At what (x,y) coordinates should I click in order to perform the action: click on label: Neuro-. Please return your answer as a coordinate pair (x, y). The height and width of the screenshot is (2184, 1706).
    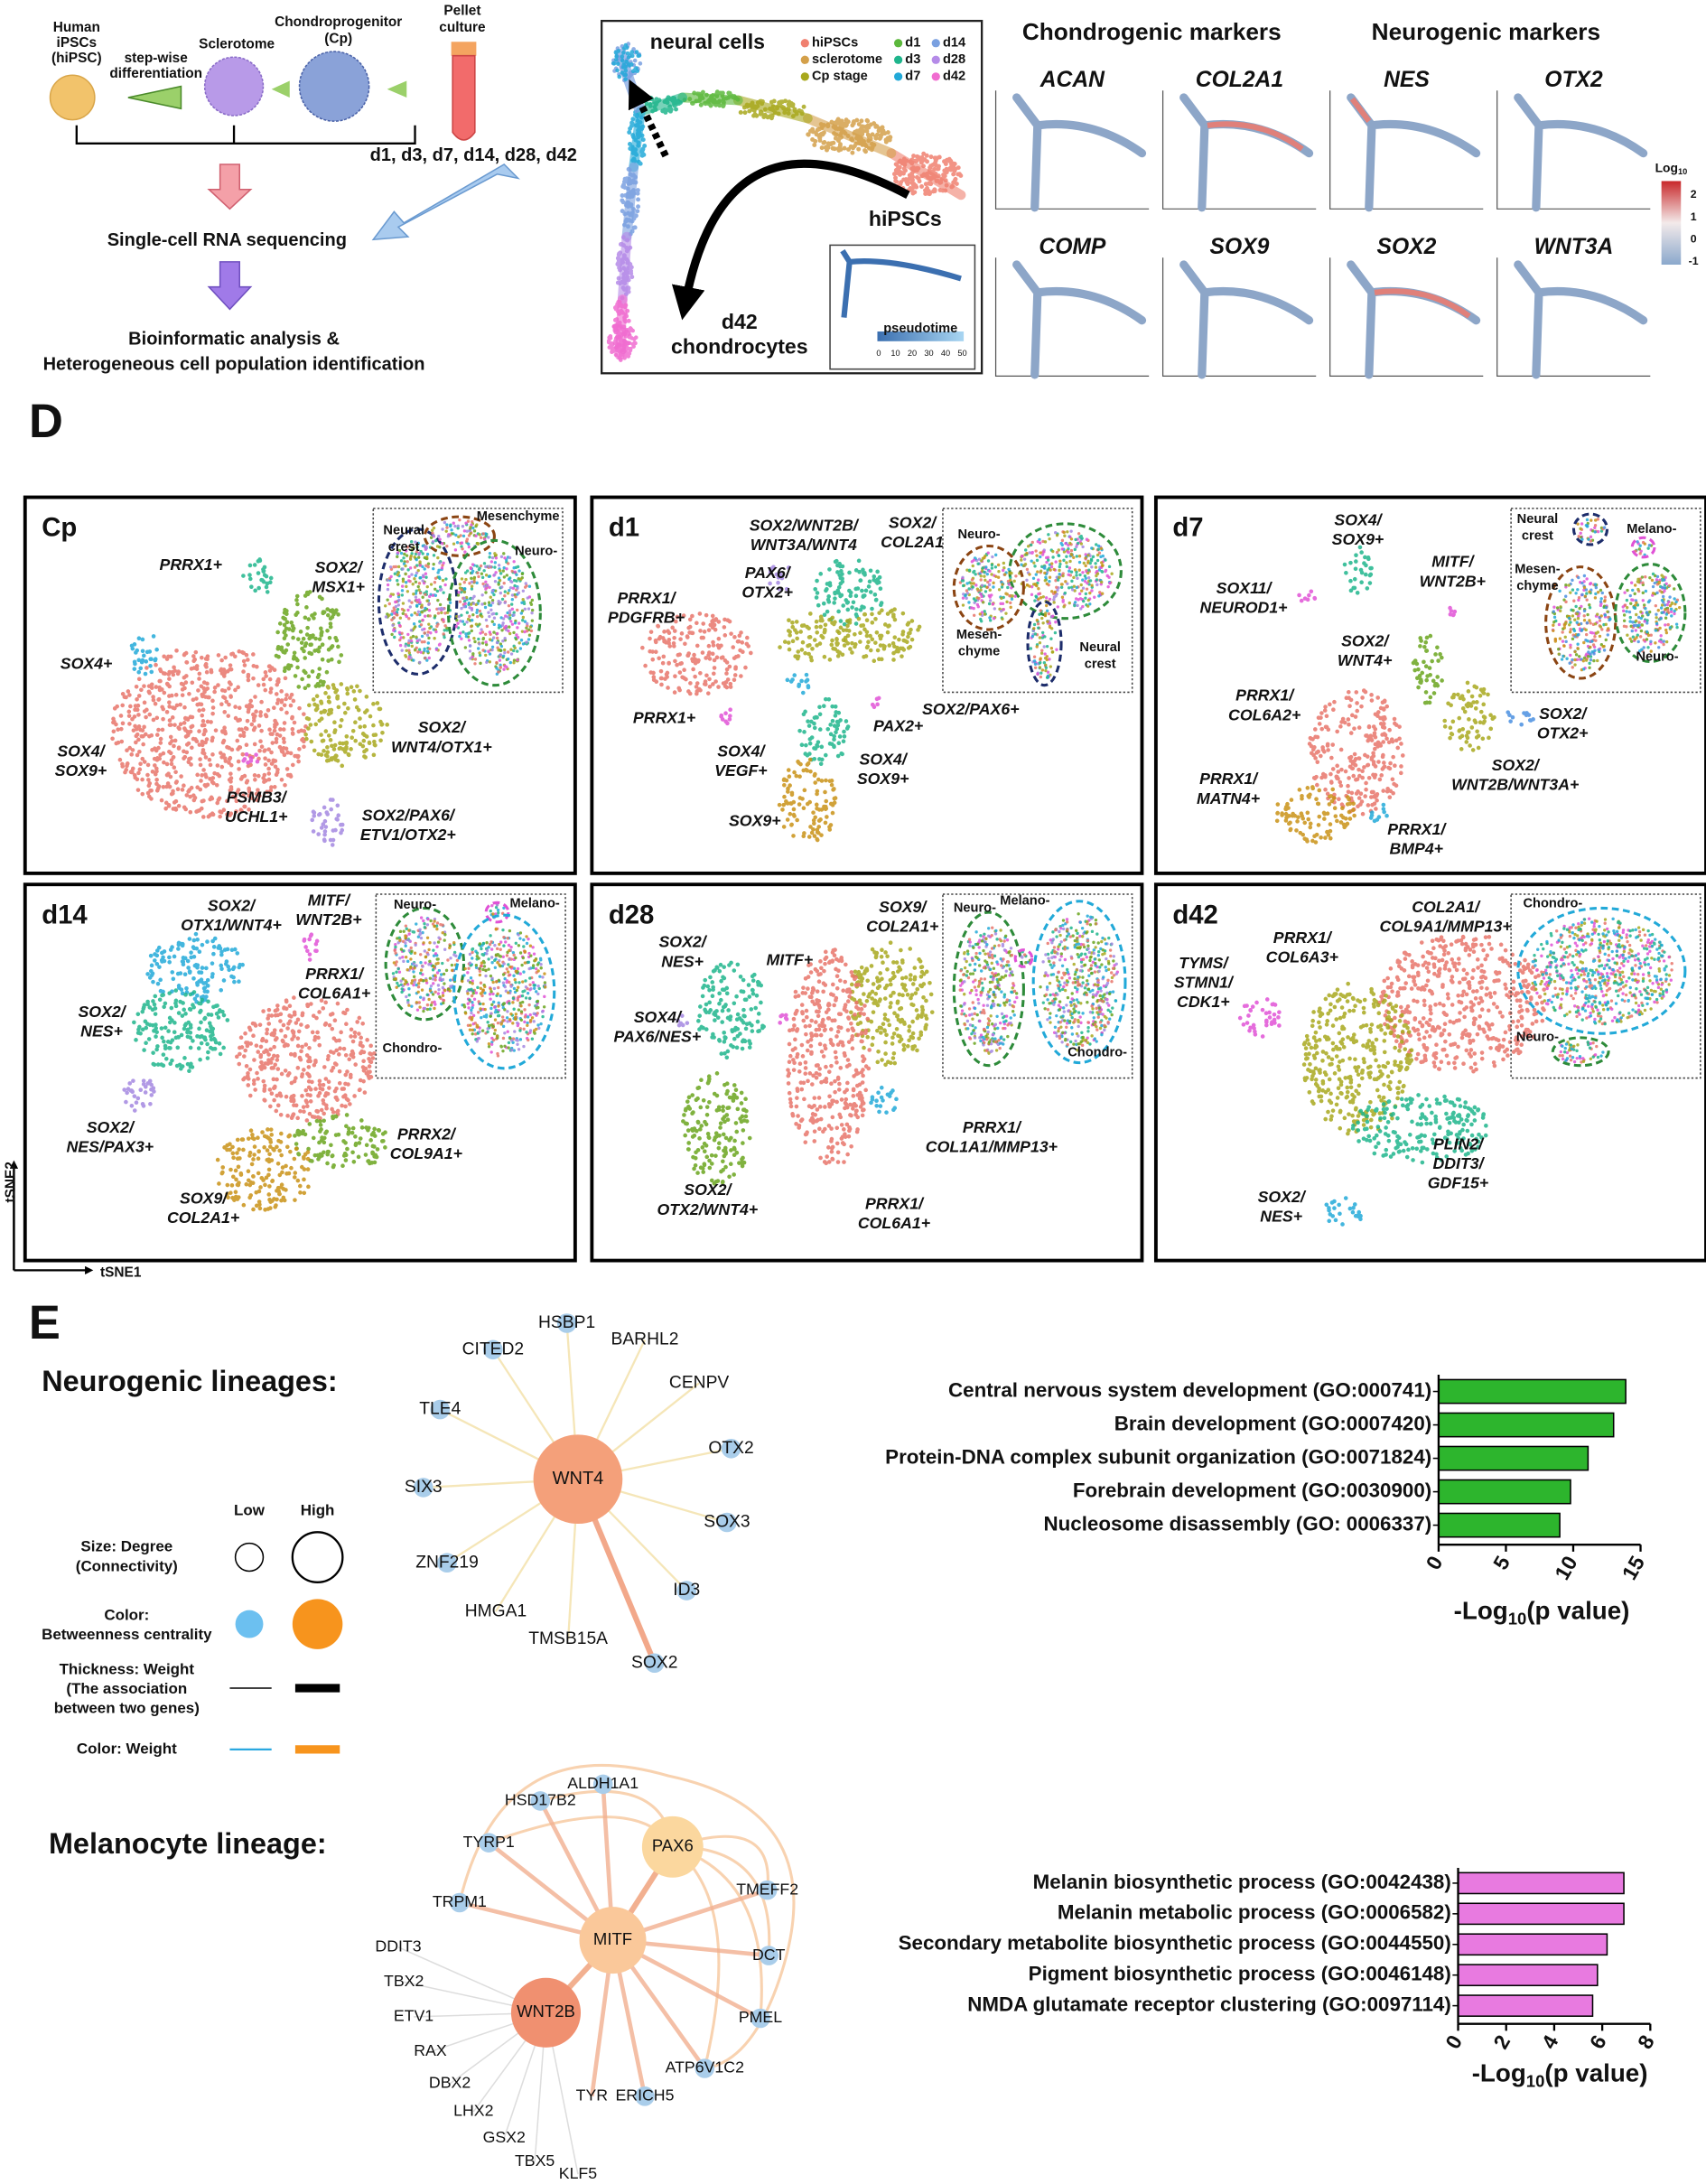
    Looking at the image, I should click on (415, 905).